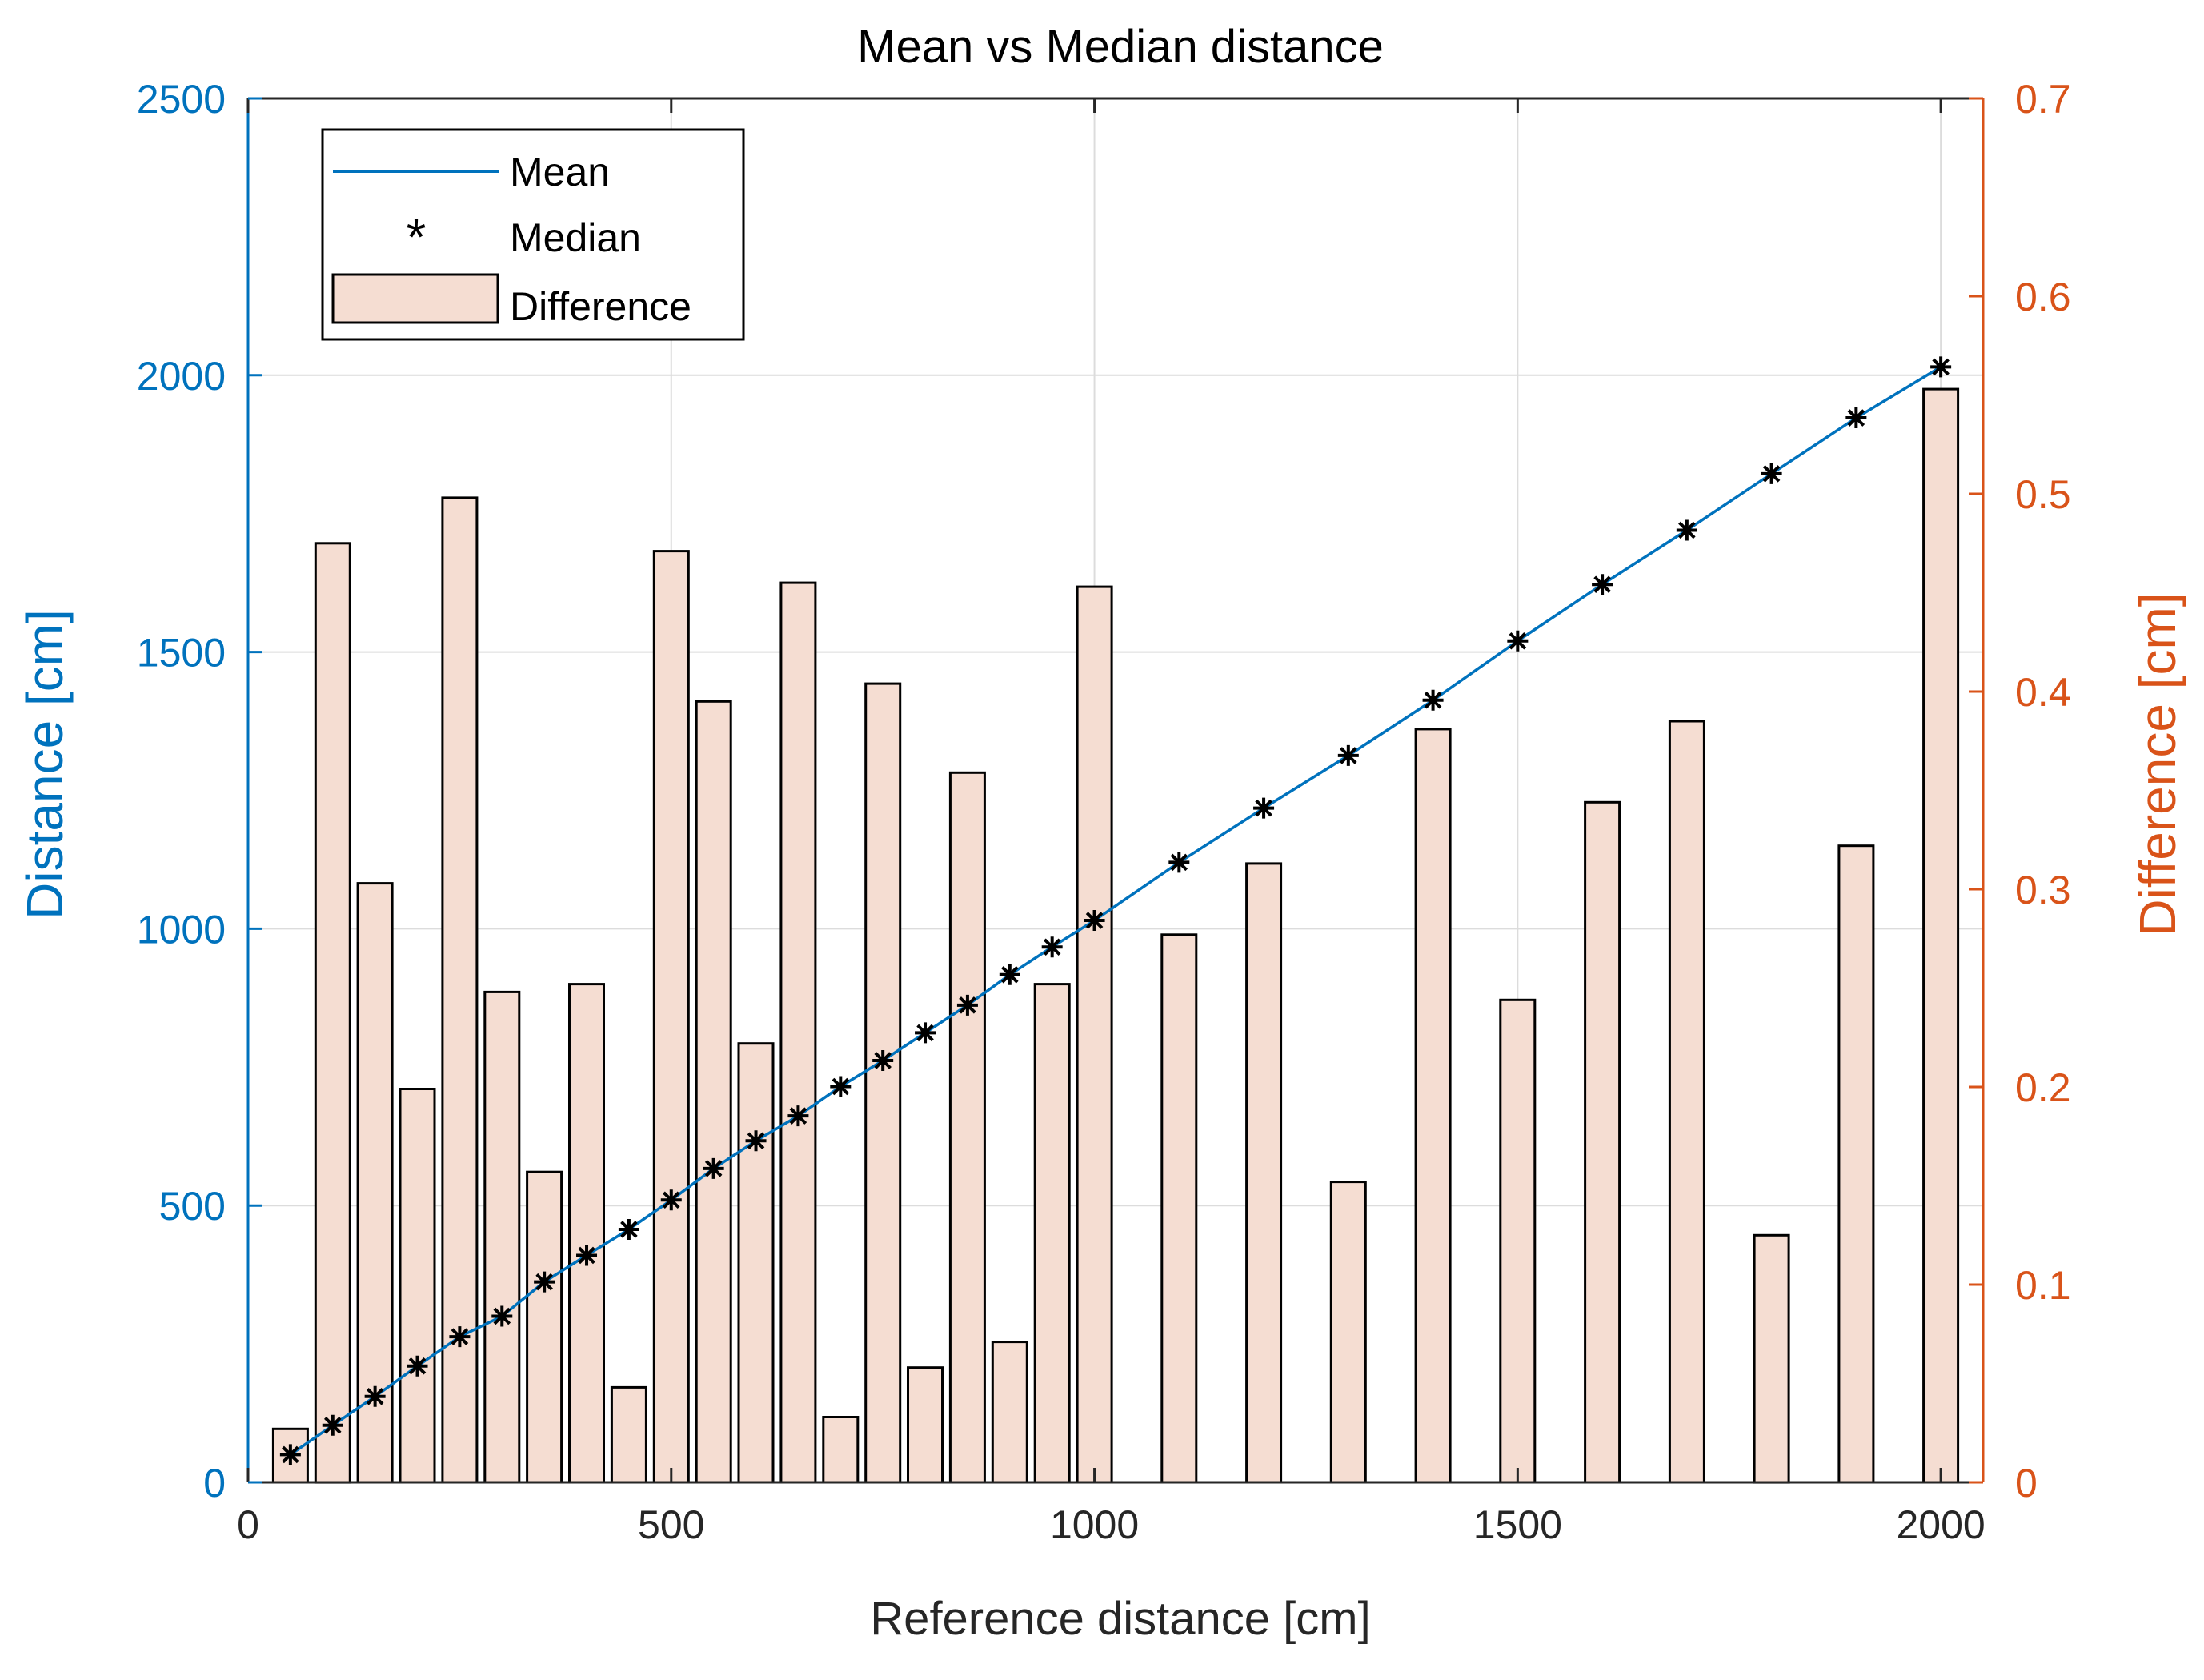 This screenshot has width=2204, height=1680. What do you see at coordinates (181, 930) in the screenshot?
I see `y-left-tick-label-2: 1000` at bounding box center [181, 930].